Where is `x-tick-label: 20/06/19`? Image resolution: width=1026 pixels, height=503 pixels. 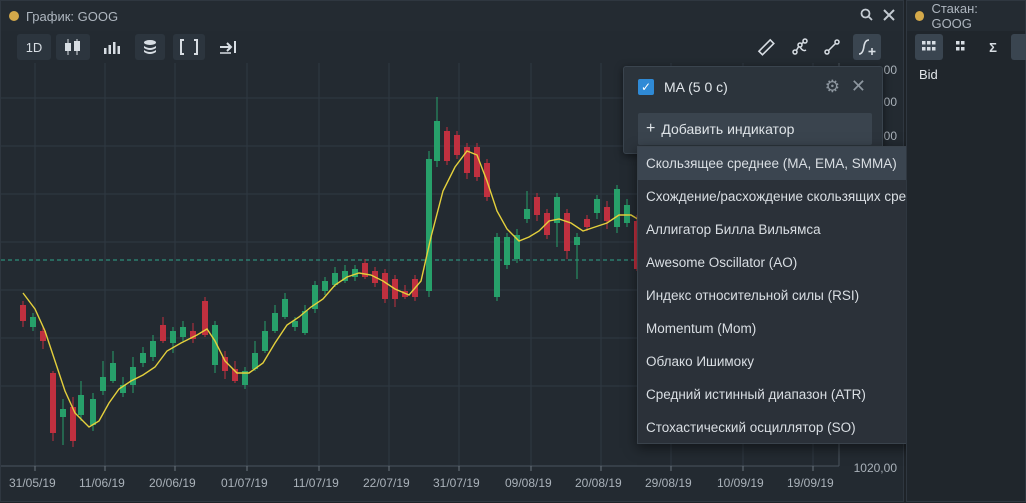
x-tick-label: 20/06/19 is located at coordinates (172, 483).